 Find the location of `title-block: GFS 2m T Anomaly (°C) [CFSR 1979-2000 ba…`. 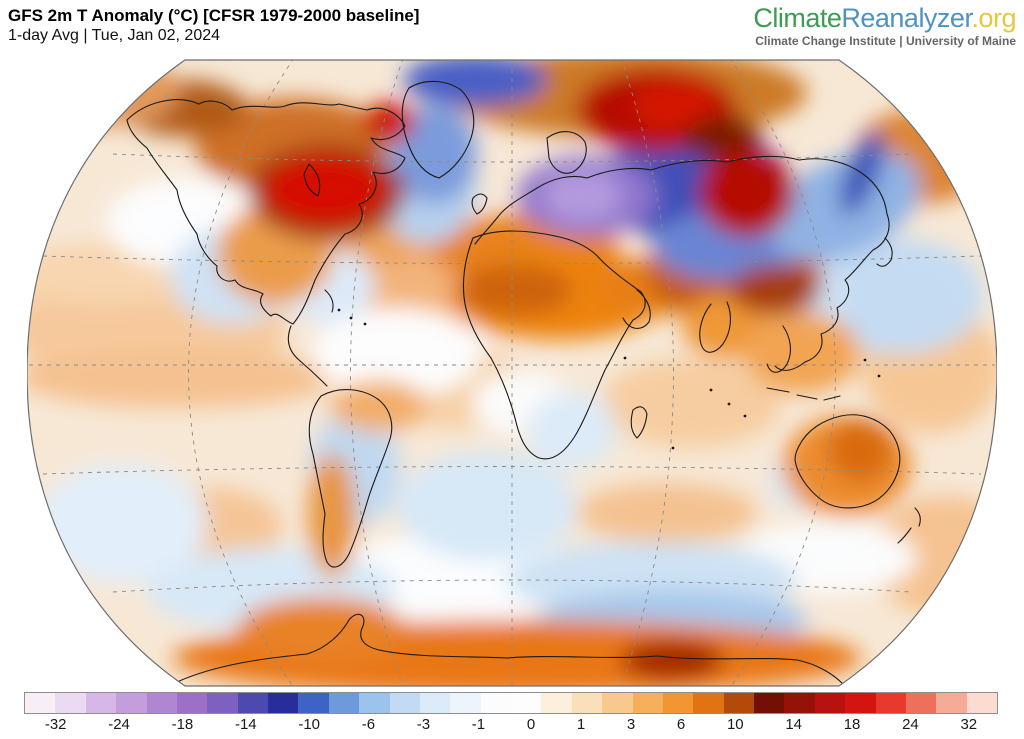

title-block: GFS 2m T Anomaly (°C) [CFSR 1979-2000 ba… is located at coordinates (213, 26).